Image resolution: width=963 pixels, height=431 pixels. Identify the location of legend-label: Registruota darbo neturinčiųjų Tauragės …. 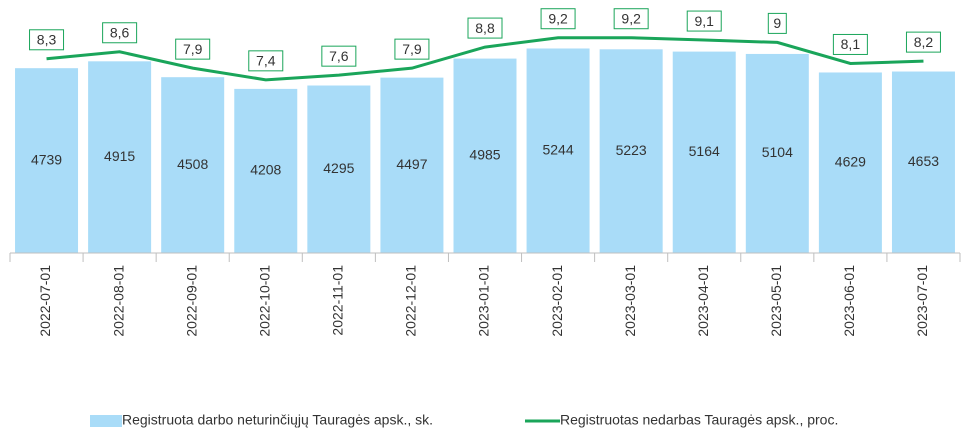
(277, 420).